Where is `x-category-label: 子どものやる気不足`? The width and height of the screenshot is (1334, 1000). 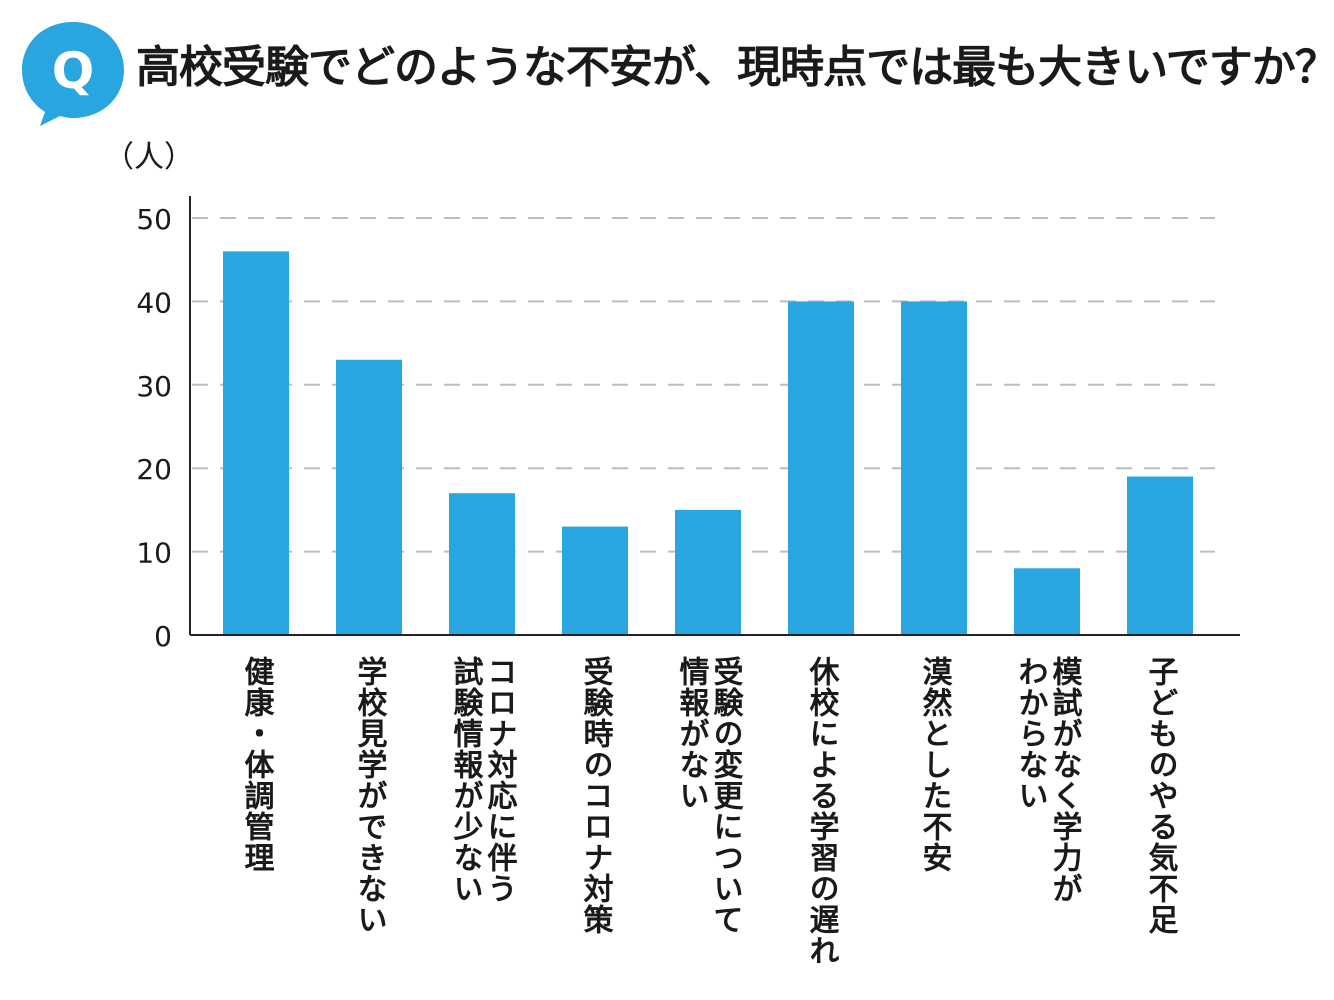 x-category-label: 子どものやる気不足 is located at coordinates (1161, 795).